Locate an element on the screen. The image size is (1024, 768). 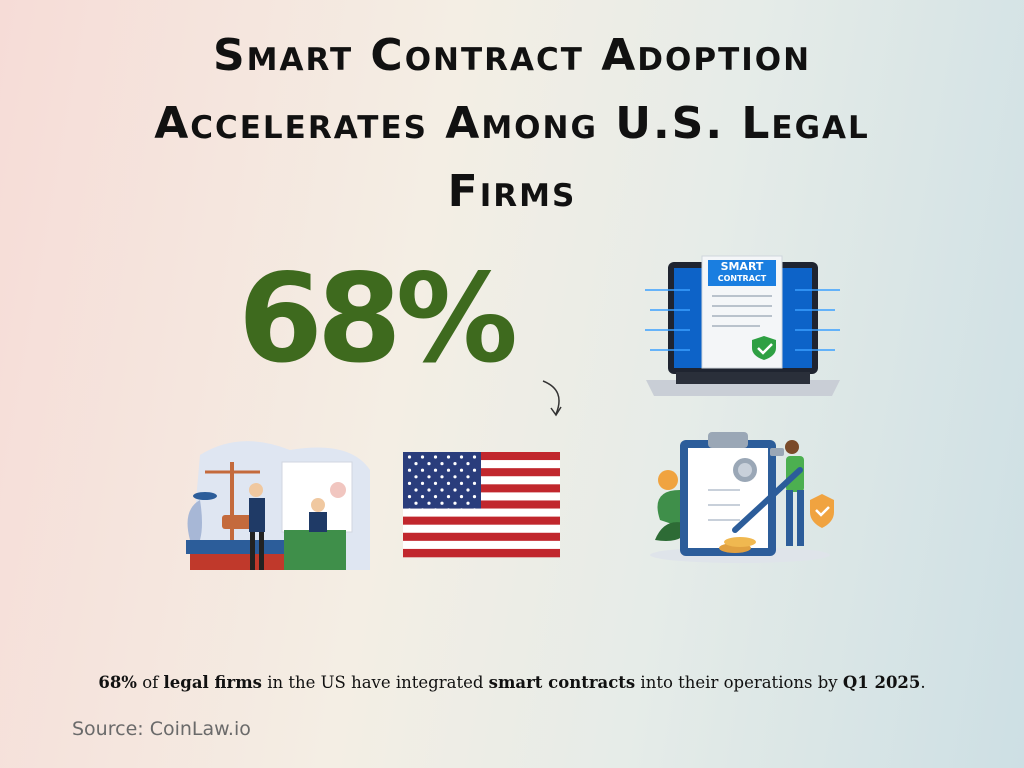
caption-segment: 68% is located at coordinates (117, 682).